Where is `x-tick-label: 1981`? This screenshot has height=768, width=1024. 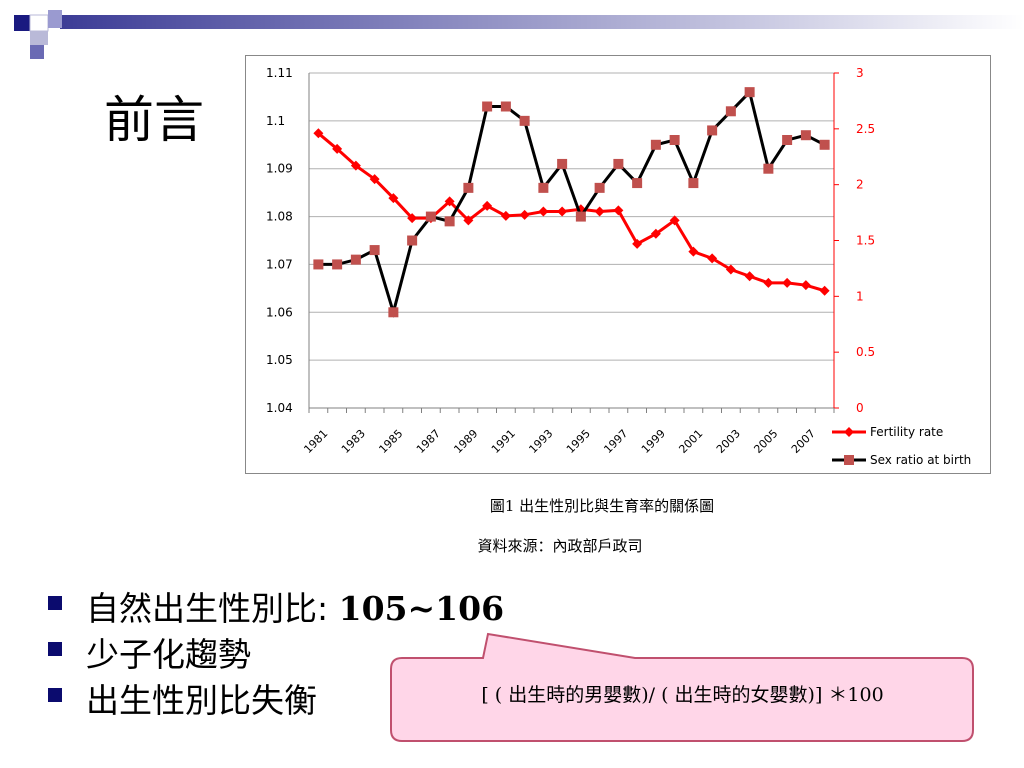 x-tick-label: 1981 is located at coordinates (315, 441).